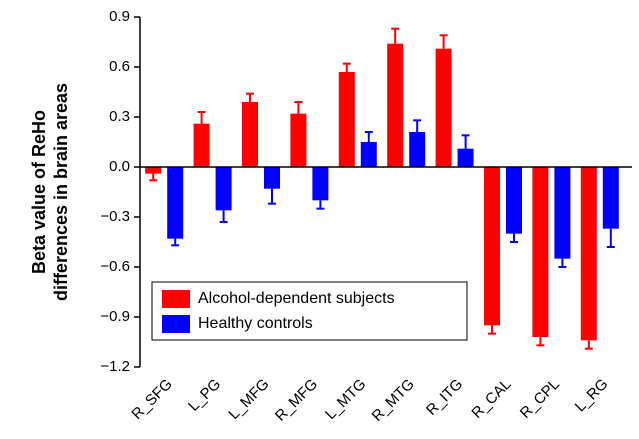  Describe the element at coordinates (115, 366) in the screenshot. I see `y-tick-label: −1.2` at that location.